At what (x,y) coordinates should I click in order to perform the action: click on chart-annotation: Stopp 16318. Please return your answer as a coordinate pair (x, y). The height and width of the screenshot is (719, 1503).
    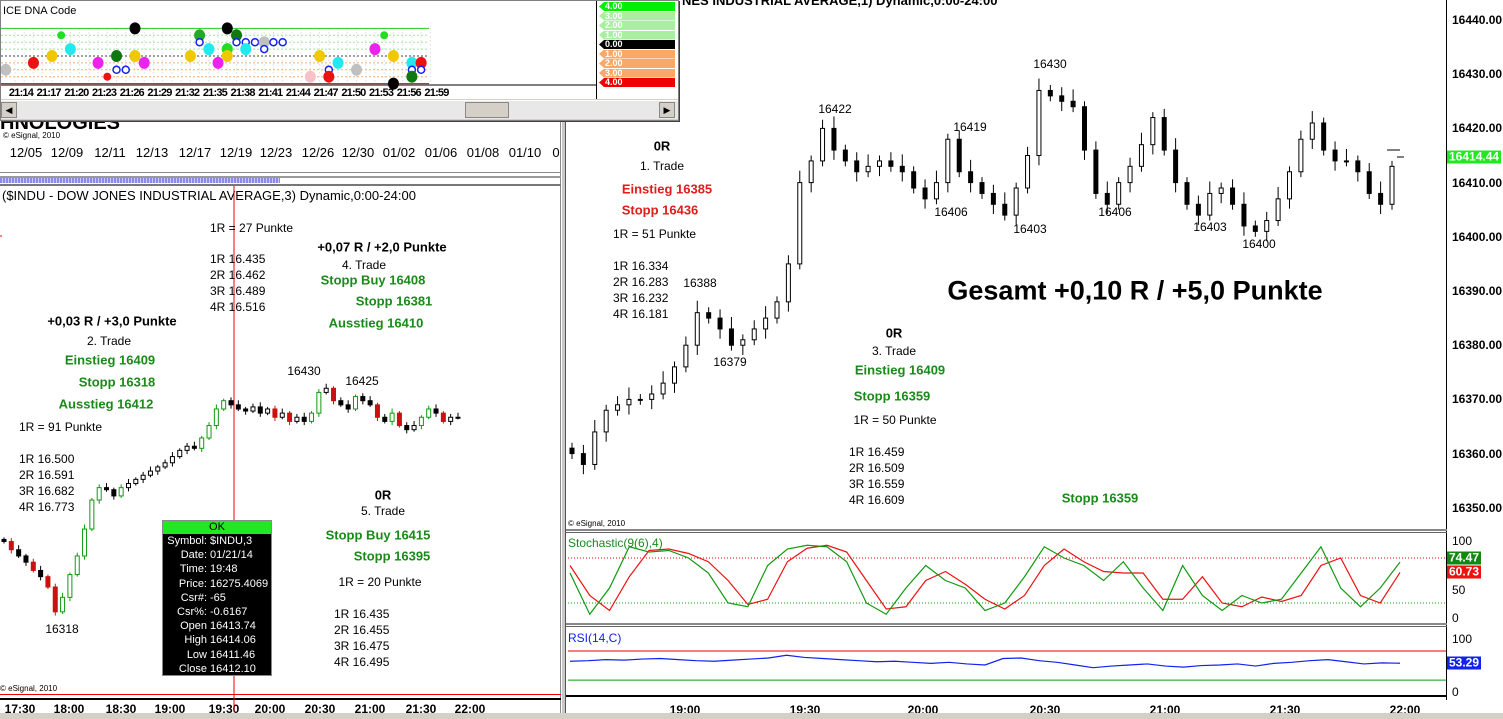
    Looking at the image, I should click on (117, 382).